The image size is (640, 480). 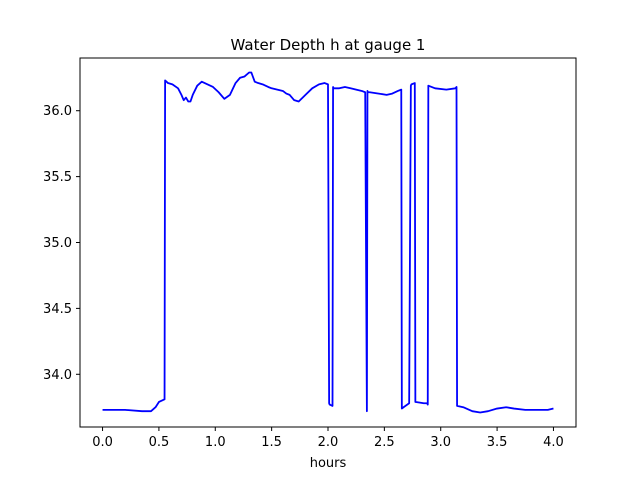 I want to click on x-tick-label: 0.5, so click(x=159, y=442).